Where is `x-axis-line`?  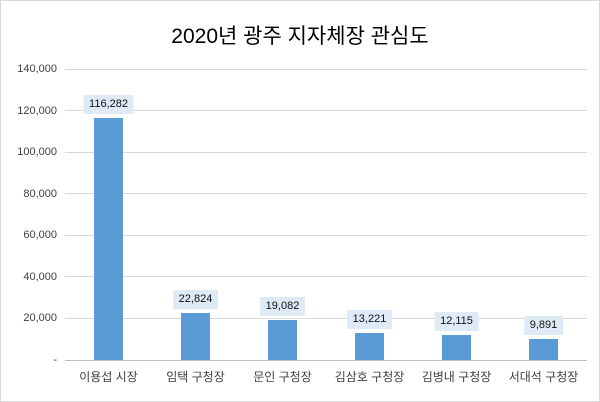
x-axis-line is located at coordinates (326, 360).